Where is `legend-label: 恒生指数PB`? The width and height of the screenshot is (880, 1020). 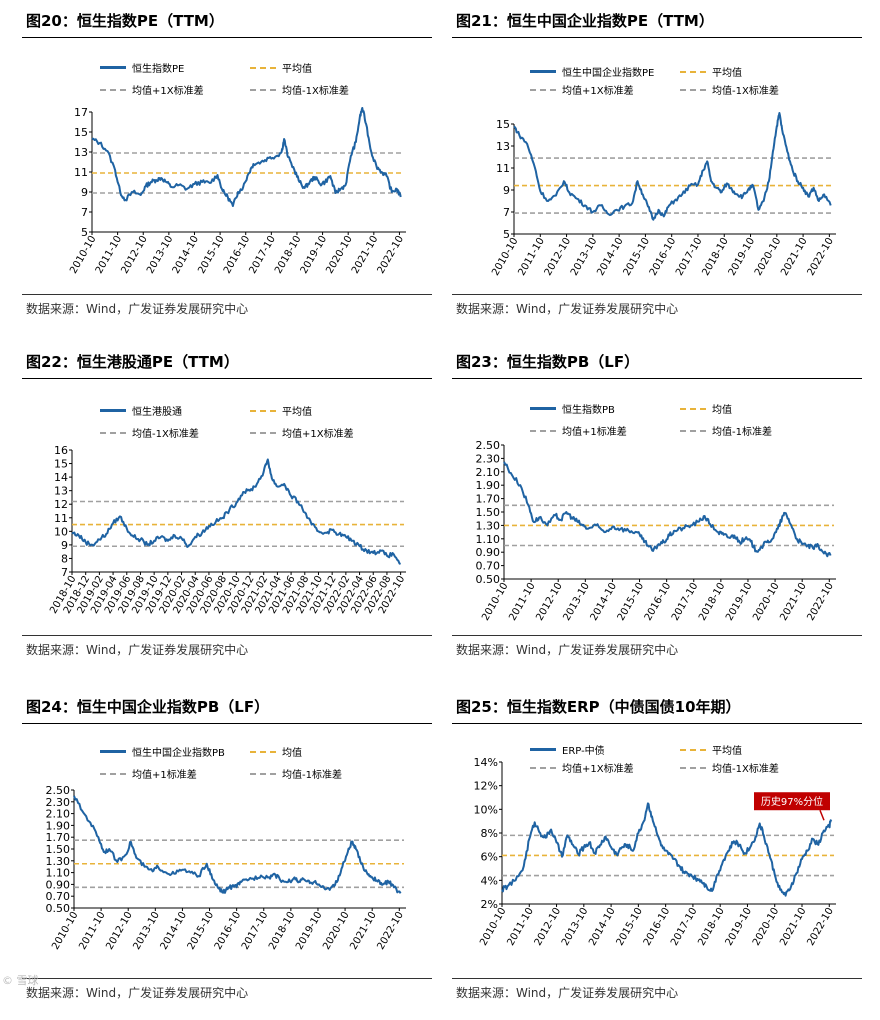 legend-label: 恒生指数PB is located at coordinates (588, 410).